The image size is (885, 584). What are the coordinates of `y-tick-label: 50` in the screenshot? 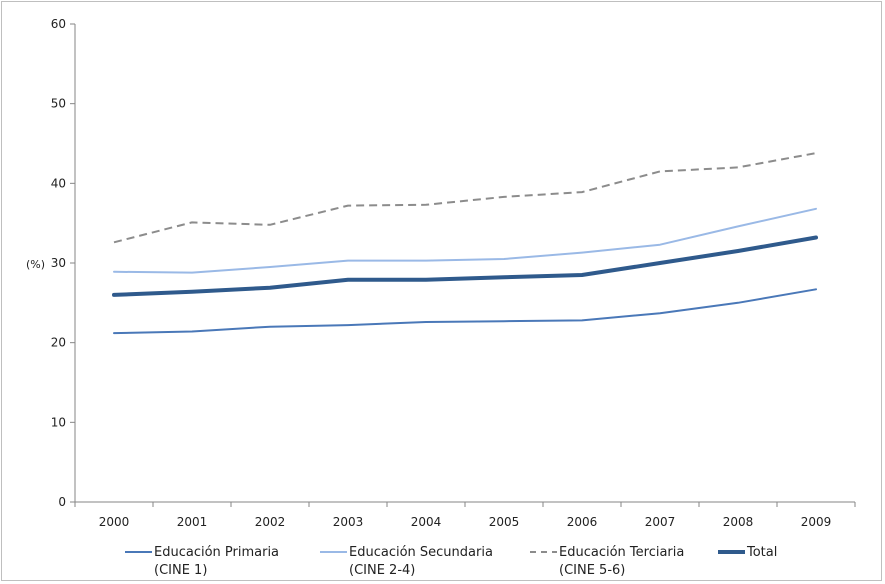 It's located at (58, 104).